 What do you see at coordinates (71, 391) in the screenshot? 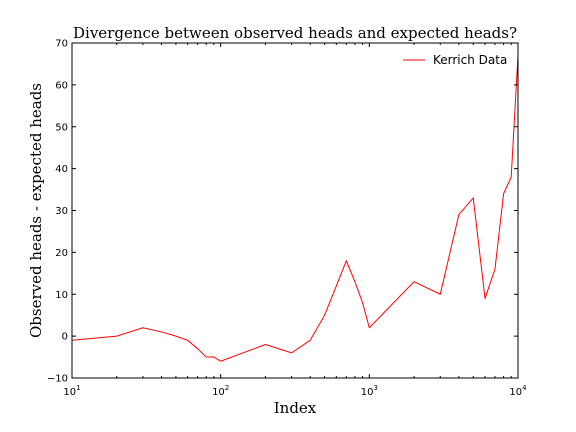
I see `x-tick-label: 10¹` at bounding box center [71, 391].